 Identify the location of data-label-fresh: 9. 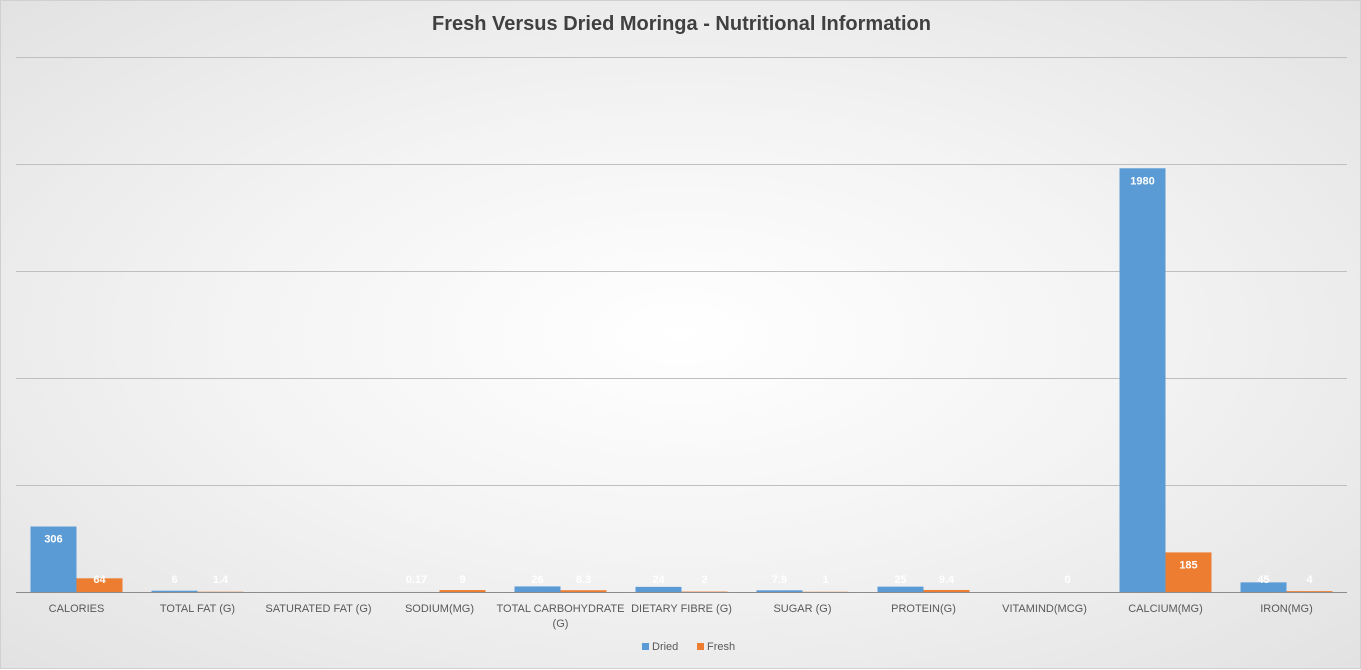
(462, 580).